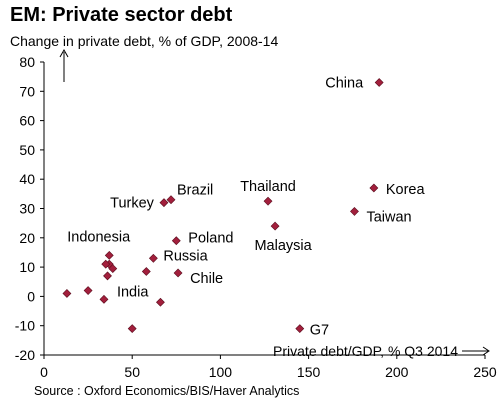 Image resolution: width=504 pixels, height=406 pixels. Describe the element at coordinates (121, 15) in the screenshot. I see `chart-title: EM: Private sector debt` at that location.